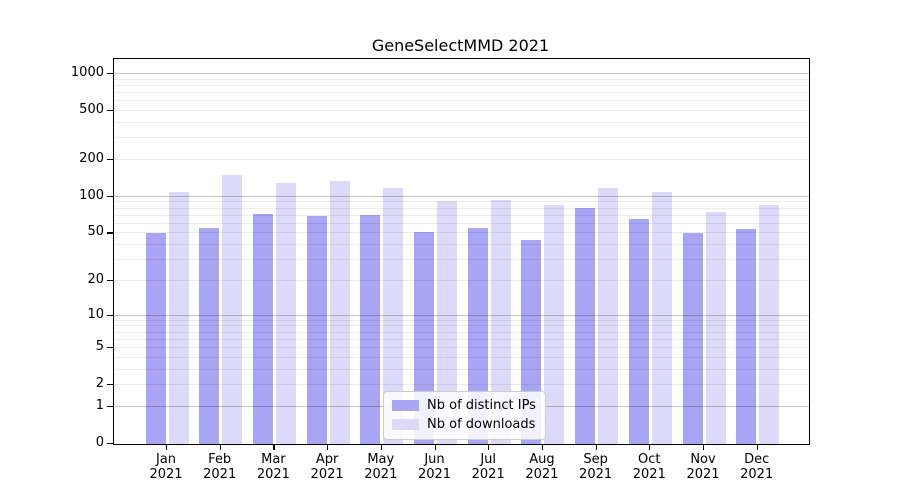 Image resolution: width=900 pixels, height=500 pixels. I want to click on x-axis-tick-label: May 2021, so click(381, 467).